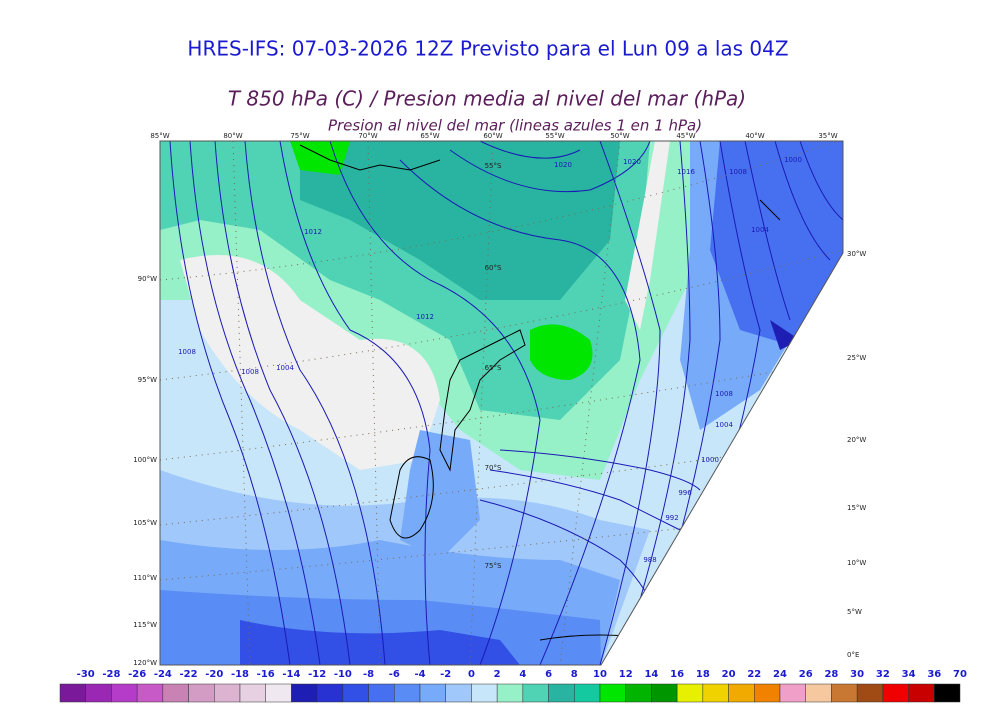  I want to click on colorbar-label: 30, so click(857, 674).